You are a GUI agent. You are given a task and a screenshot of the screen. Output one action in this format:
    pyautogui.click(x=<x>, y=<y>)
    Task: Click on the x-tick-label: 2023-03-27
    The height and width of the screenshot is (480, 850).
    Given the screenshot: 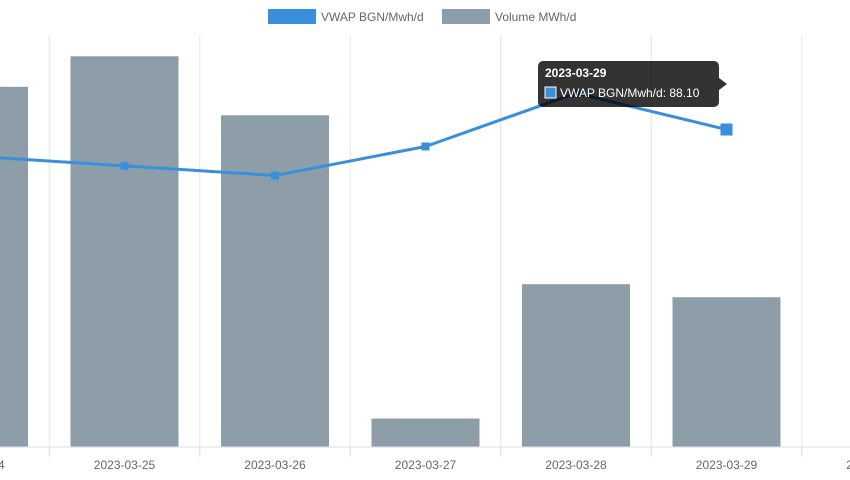 What is the action you would take?
    pyautogui.click(x=426, y=465)
    